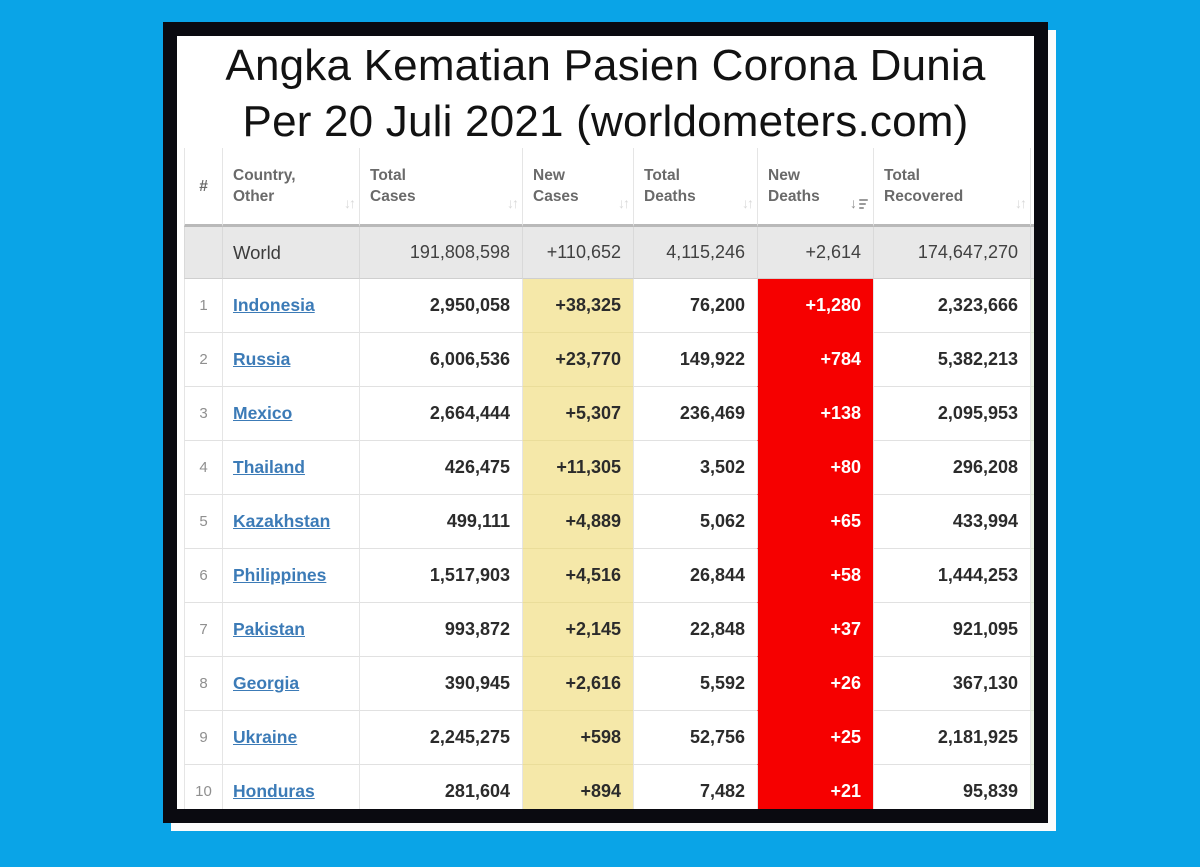 The height and width of the screenshot is (867, 1200). What do you see at coordinates (815, 253) in the screenshot?
I see `new_deaths-cell: +2,614` at bounding box center [815, 253].